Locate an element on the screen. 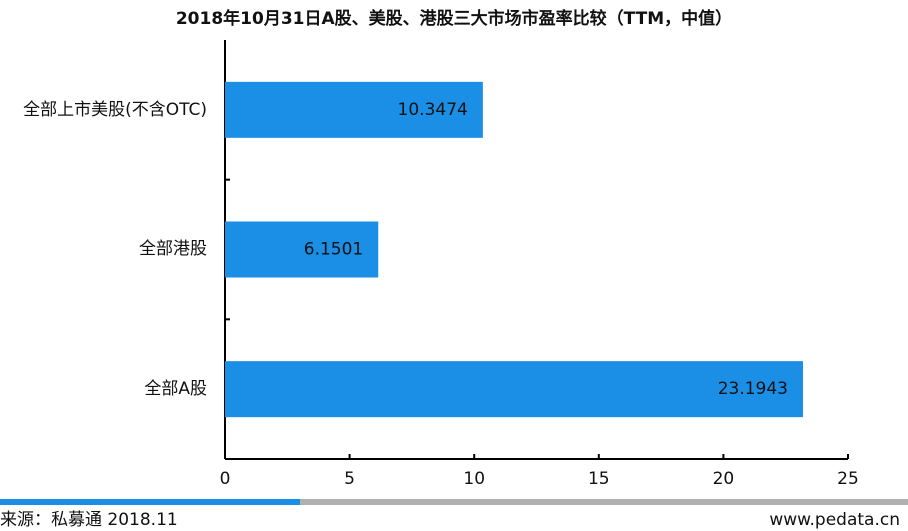 Image resolution: width=908 pixels, height=531 pixels. x-tick-label: 5 is located at coordinates (349, 479).